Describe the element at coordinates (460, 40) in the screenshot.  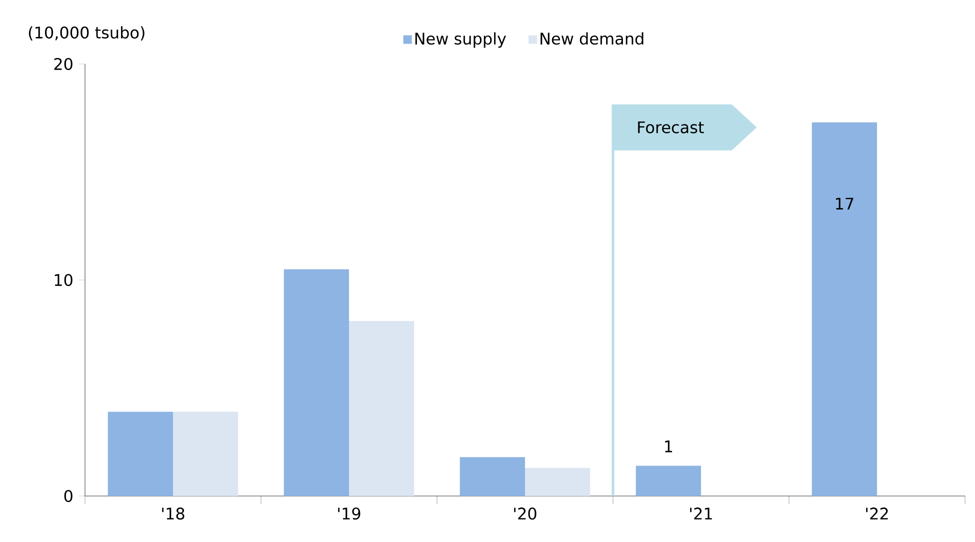
I see `legend-label: New supply` at that location.